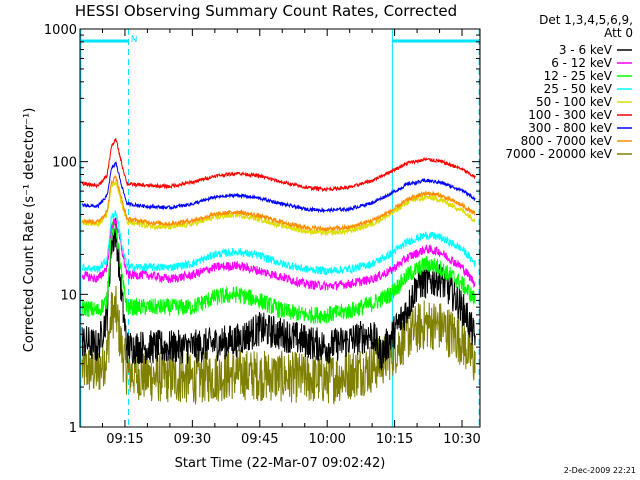 This screenshot has width=640, height=480. I want to click on x-tick-label: 10:15, so click(394, 439).